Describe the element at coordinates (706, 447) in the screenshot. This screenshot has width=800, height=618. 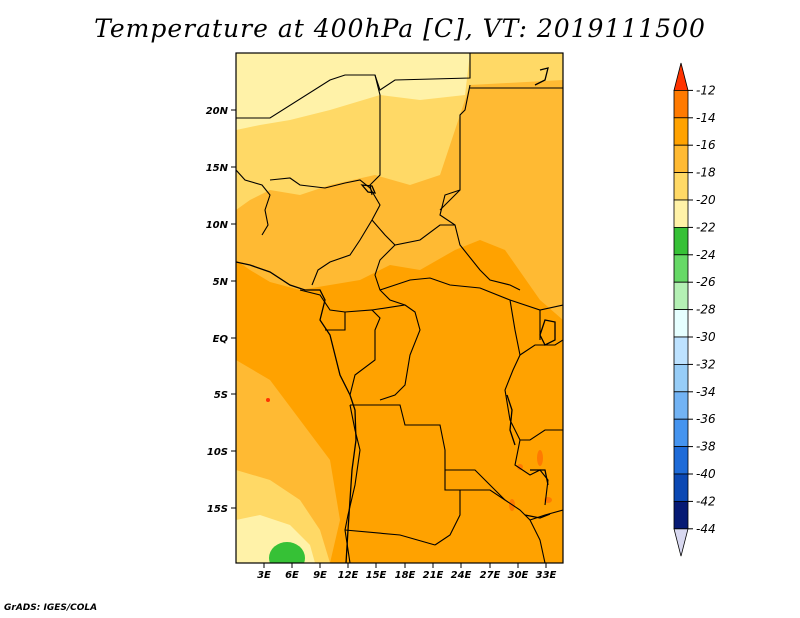
I see `colorbar-tick-label: -38` at that location.